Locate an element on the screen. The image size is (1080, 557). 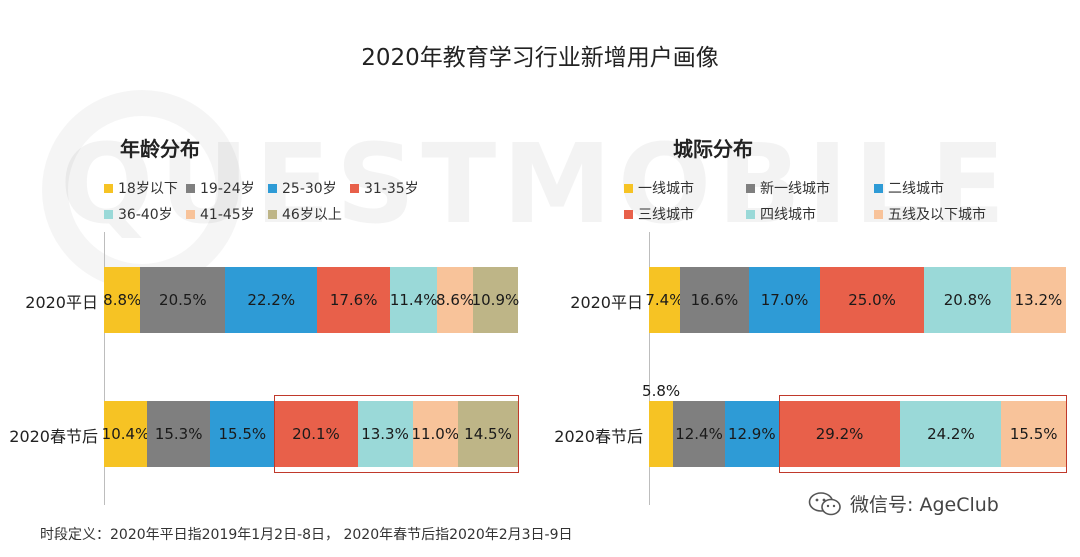
data-label: 13.3% is located at coordinates (385, 434).